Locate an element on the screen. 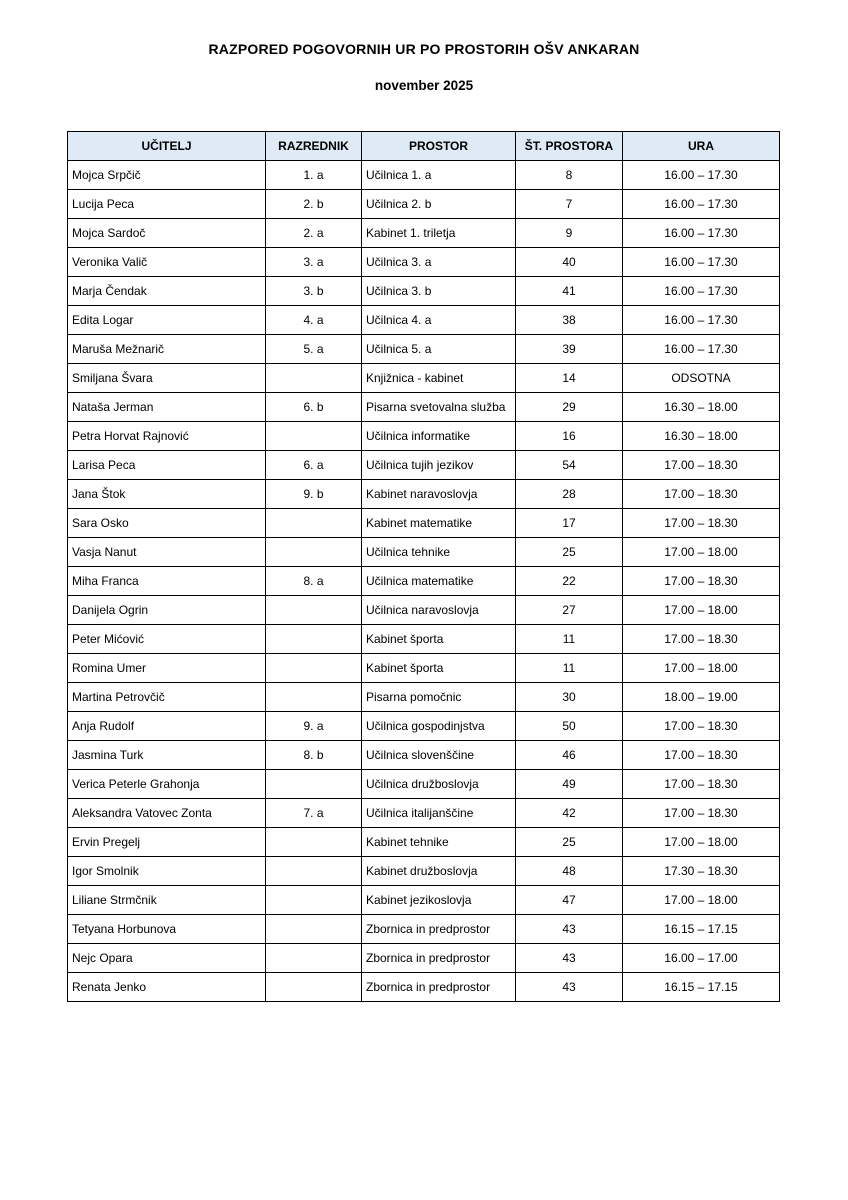  table-cell: Mojca Srpčič is located at coordinates (166, 175).